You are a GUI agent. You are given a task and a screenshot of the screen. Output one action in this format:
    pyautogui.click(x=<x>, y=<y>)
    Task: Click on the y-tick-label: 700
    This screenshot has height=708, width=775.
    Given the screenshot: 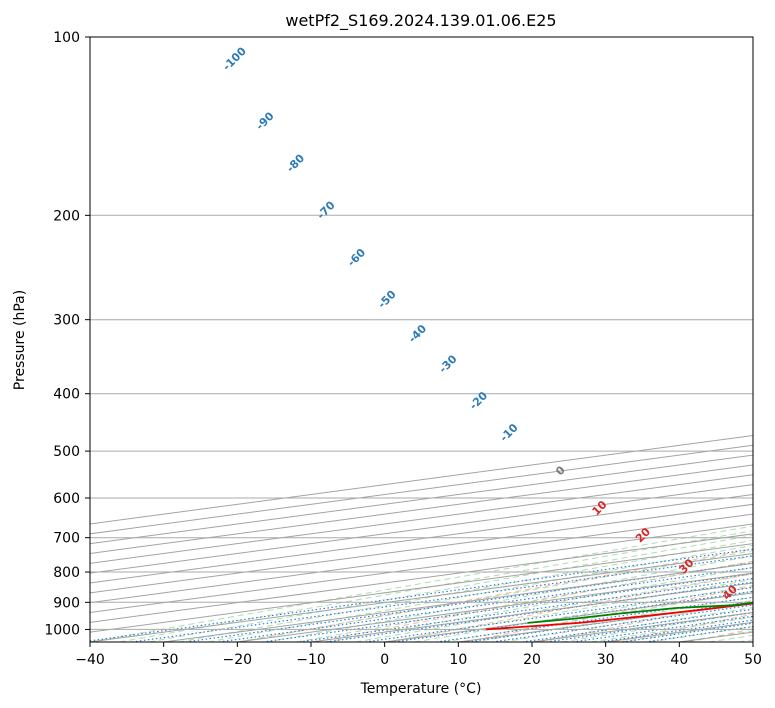 What is the action you would take?
    pyautogui.click(x=66, y=539)
    